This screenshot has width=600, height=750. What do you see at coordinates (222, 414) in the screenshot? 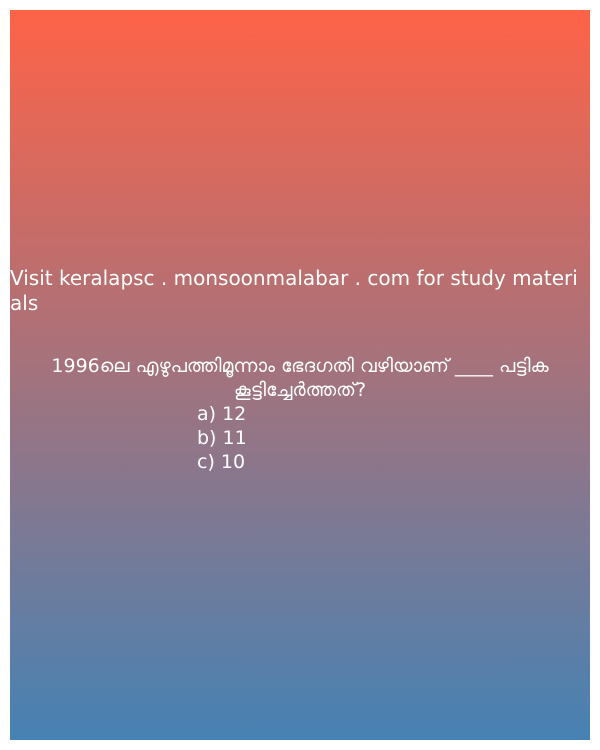
I see `option-a: a) 12` at bounding box center [222, 414].